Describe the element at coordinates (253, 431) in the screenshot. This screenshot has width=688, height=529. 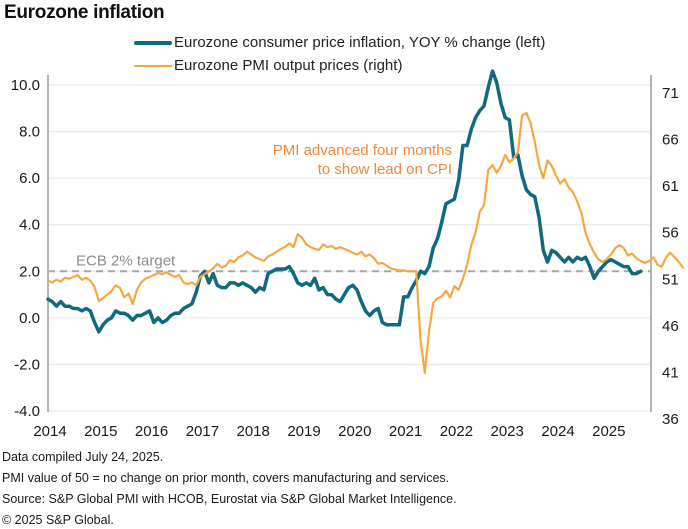
I see `x-tick-label: 2018` at that location.